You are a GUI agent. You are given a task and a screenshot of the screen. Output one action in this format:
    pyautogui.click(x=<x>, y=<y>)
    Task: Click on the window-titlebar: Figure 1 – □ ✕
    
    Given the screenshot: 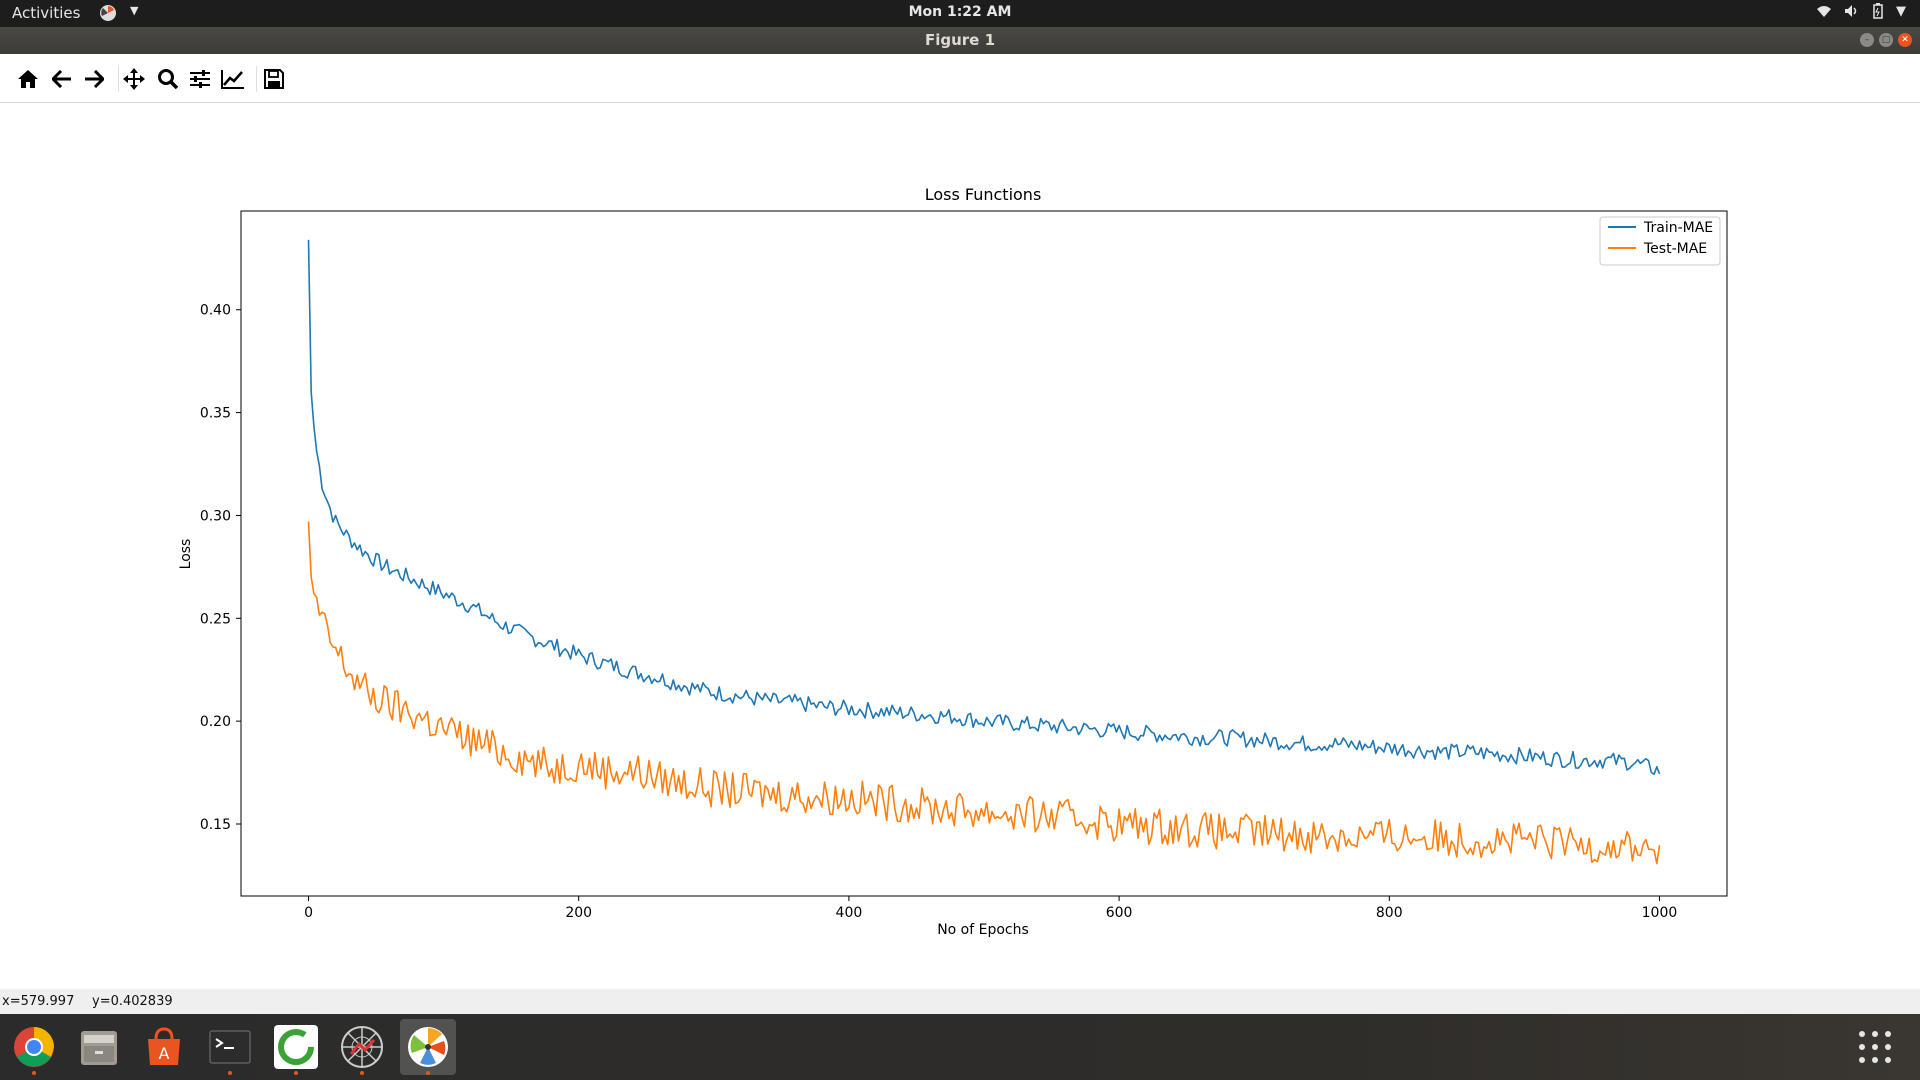 What is the action you would take?
    pyautogui.click(x=960, y=40)
    